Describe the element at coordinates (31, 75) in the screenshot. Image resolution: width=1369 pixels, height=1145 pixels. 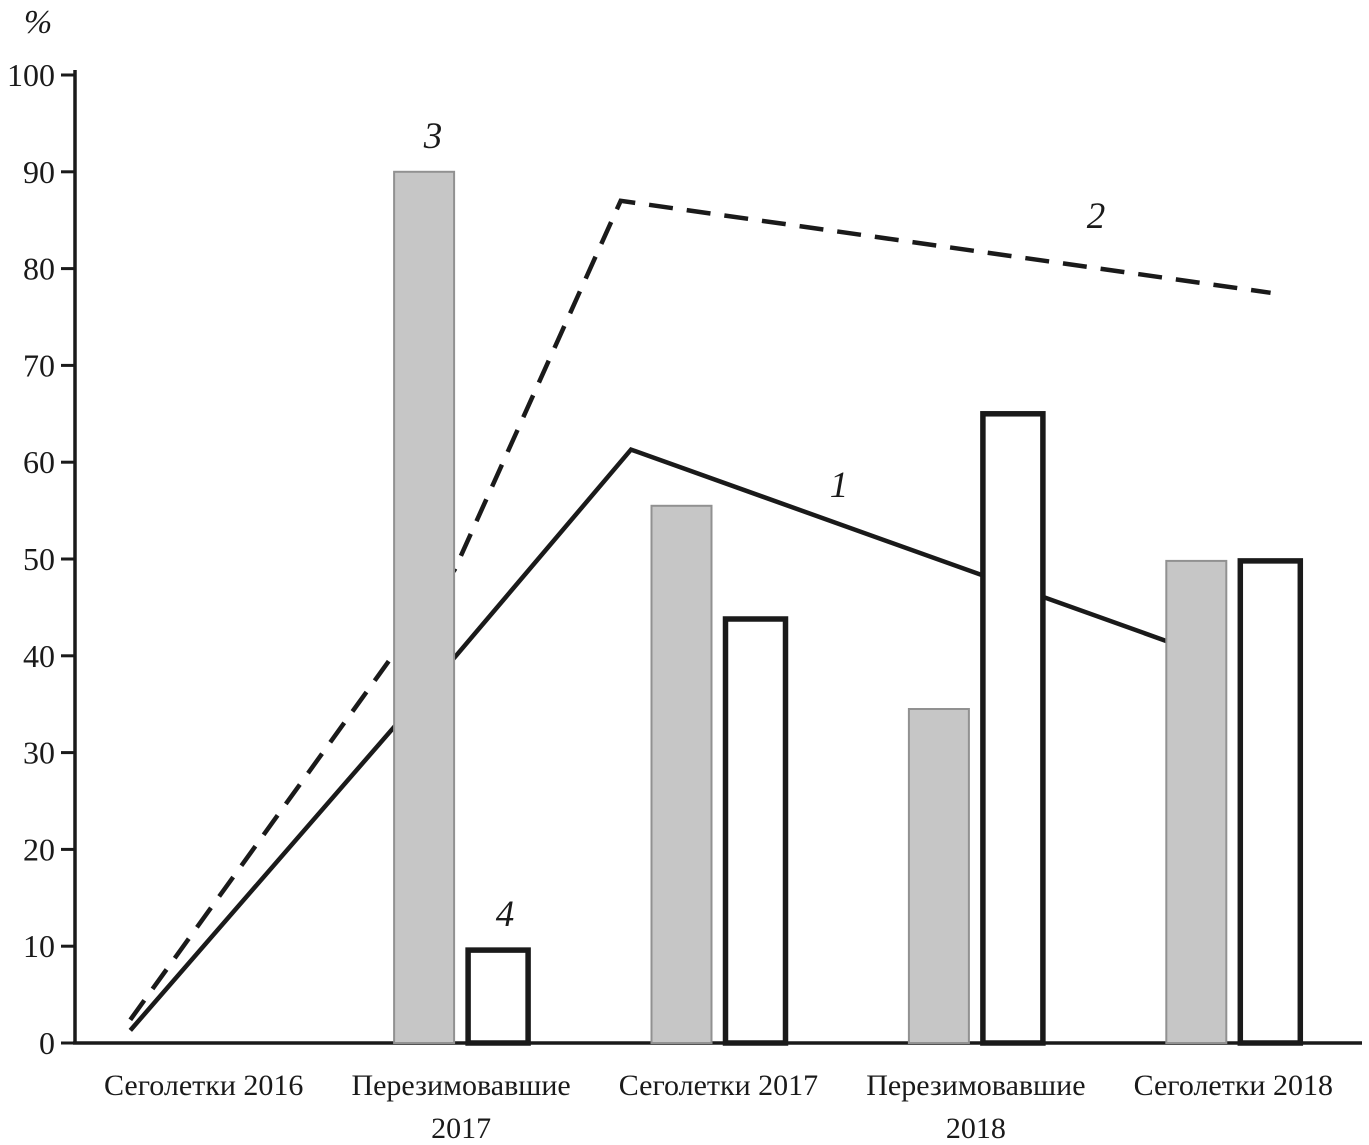
I see `y-tick-label: 100` at that location.